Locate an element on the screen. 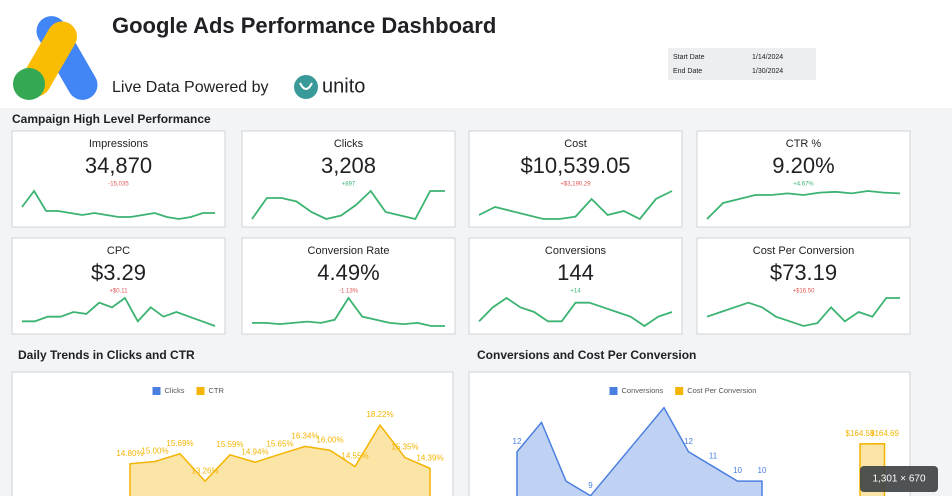  kpi-change: -1.13% is located at coordinates (349, 292).